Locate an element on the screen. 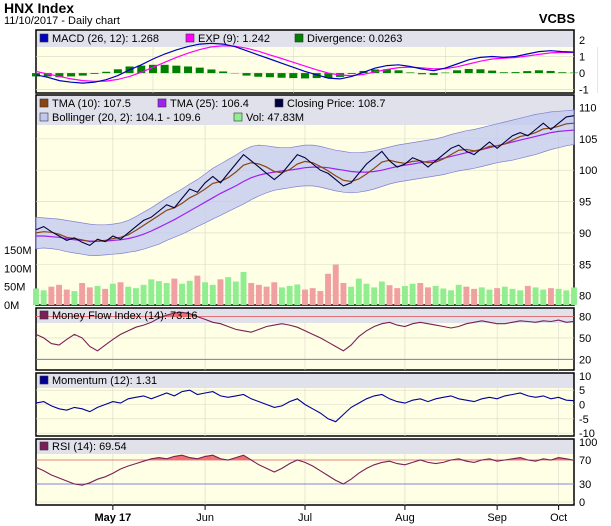 Image resolution: width=611 pixels, height=526 pixels. x-axis-label: Jun is located at coordinates (205, 518).